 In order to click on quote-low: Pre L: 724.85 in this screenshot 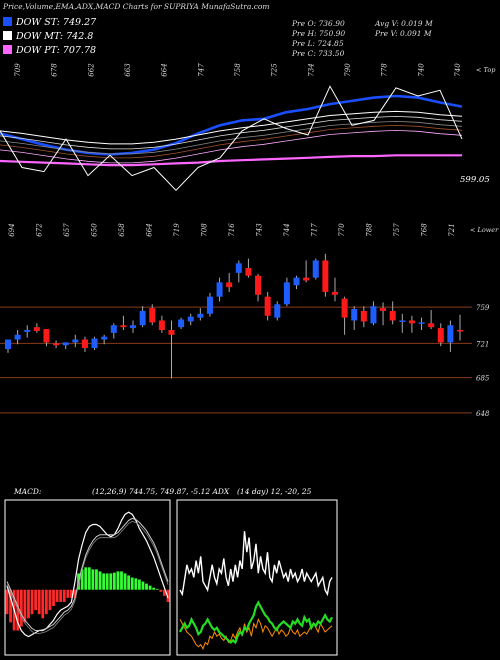, I will do `click(318, 43)`.